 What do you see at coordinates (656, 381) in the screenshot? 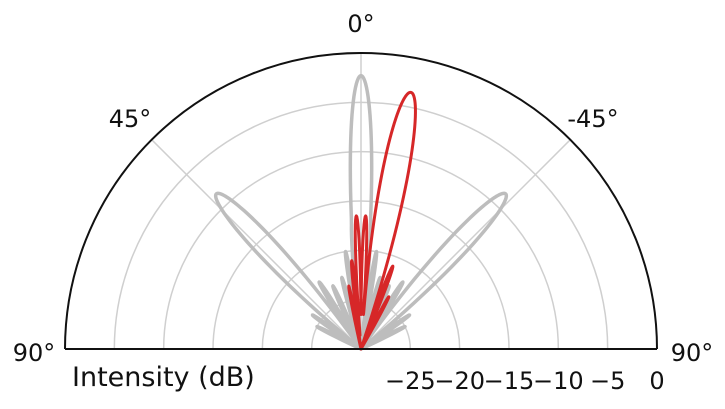
I see `radial-tick-label: 0` at bounding box center [656, 381].